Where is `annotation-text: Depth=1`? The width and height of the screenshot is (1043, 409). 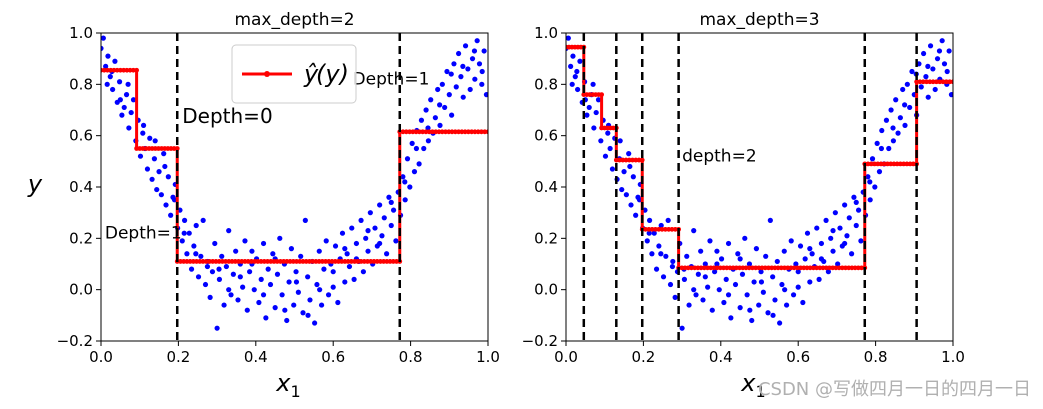
annotation-text: Depth=1 is located at coordinates (391, 79).